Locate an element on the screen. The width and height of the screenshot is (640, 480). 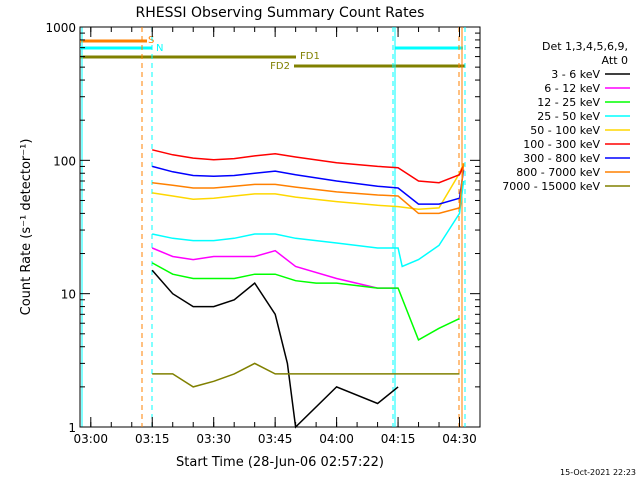
x-tick-label: 04:30 is located at coordinates (459, 439).